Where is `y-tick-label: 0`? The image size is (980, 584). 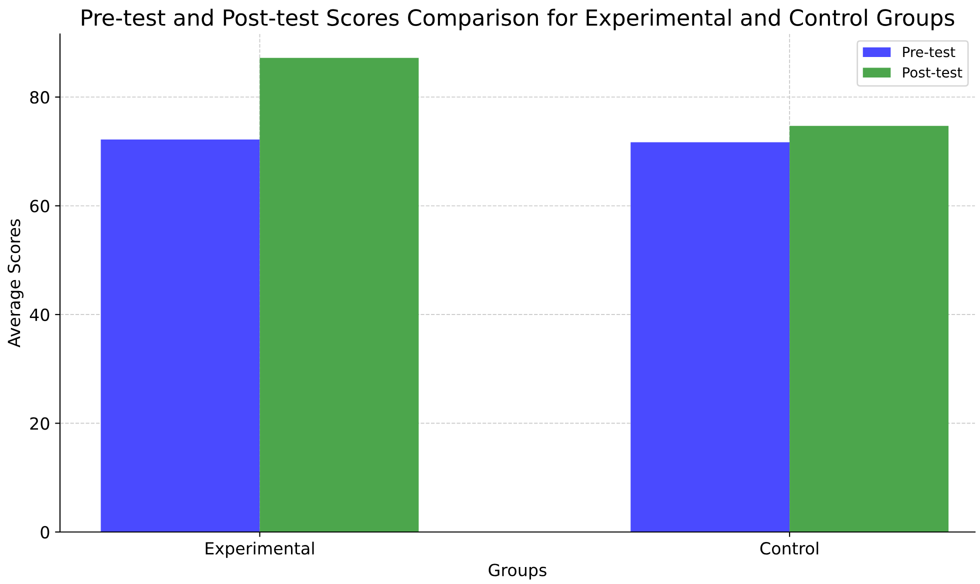 y-tick-label: 0 is located at coordinates (45, 532).